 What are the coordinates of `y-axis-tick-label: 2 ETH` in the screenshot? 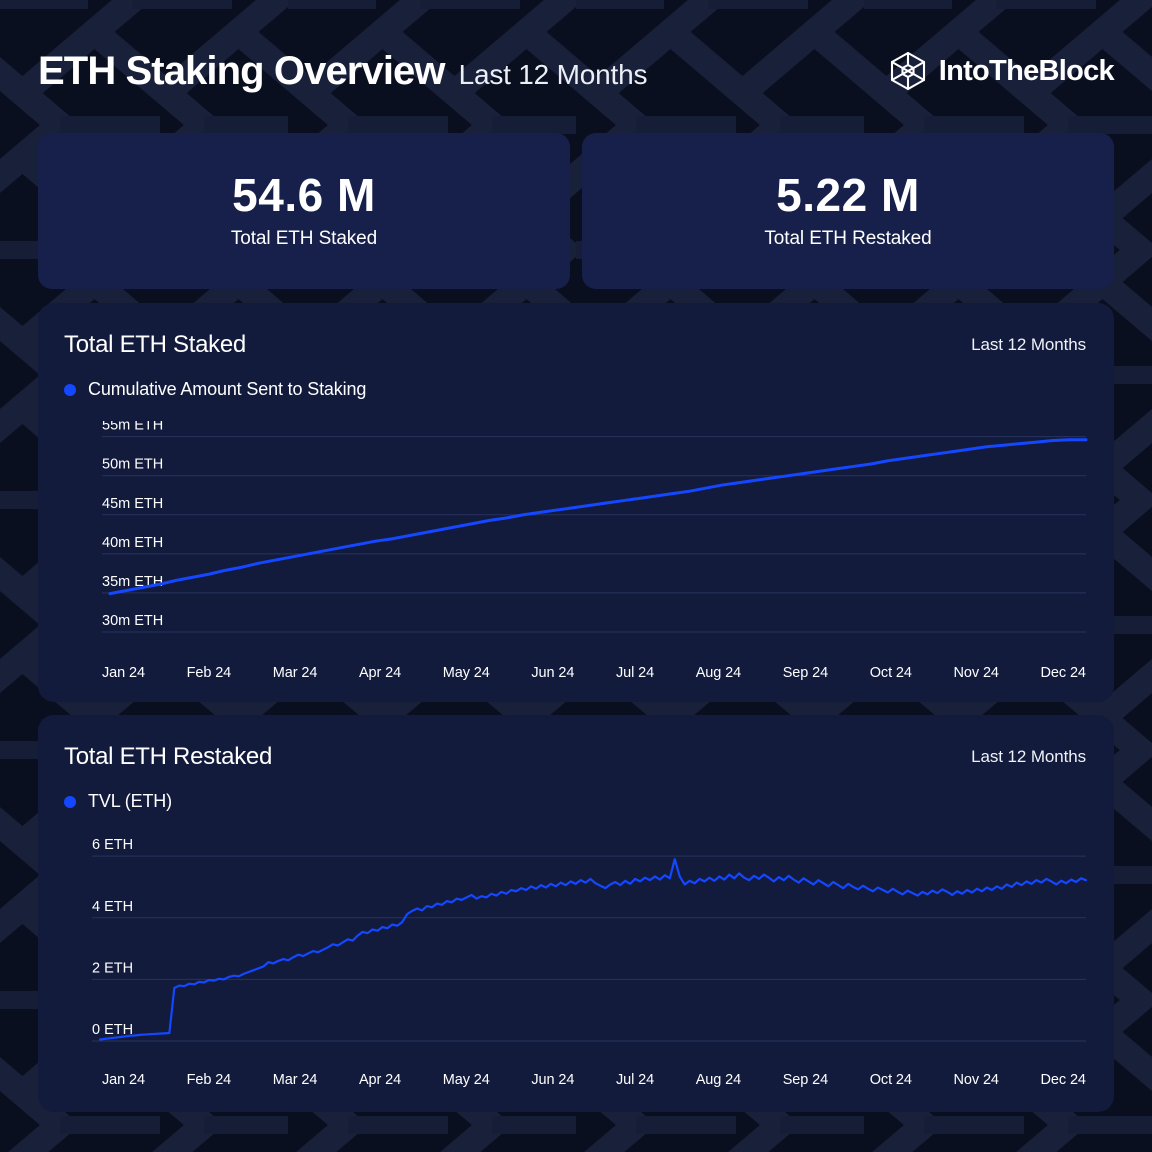 It's located at (112, 968).